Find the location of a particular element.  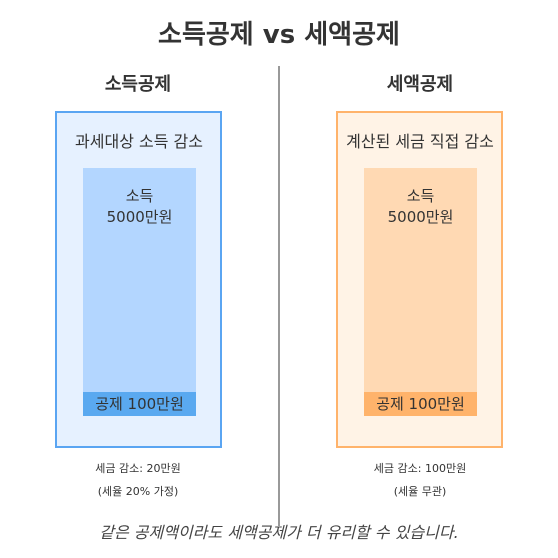

center-divider is located at coordinates (279, 296).